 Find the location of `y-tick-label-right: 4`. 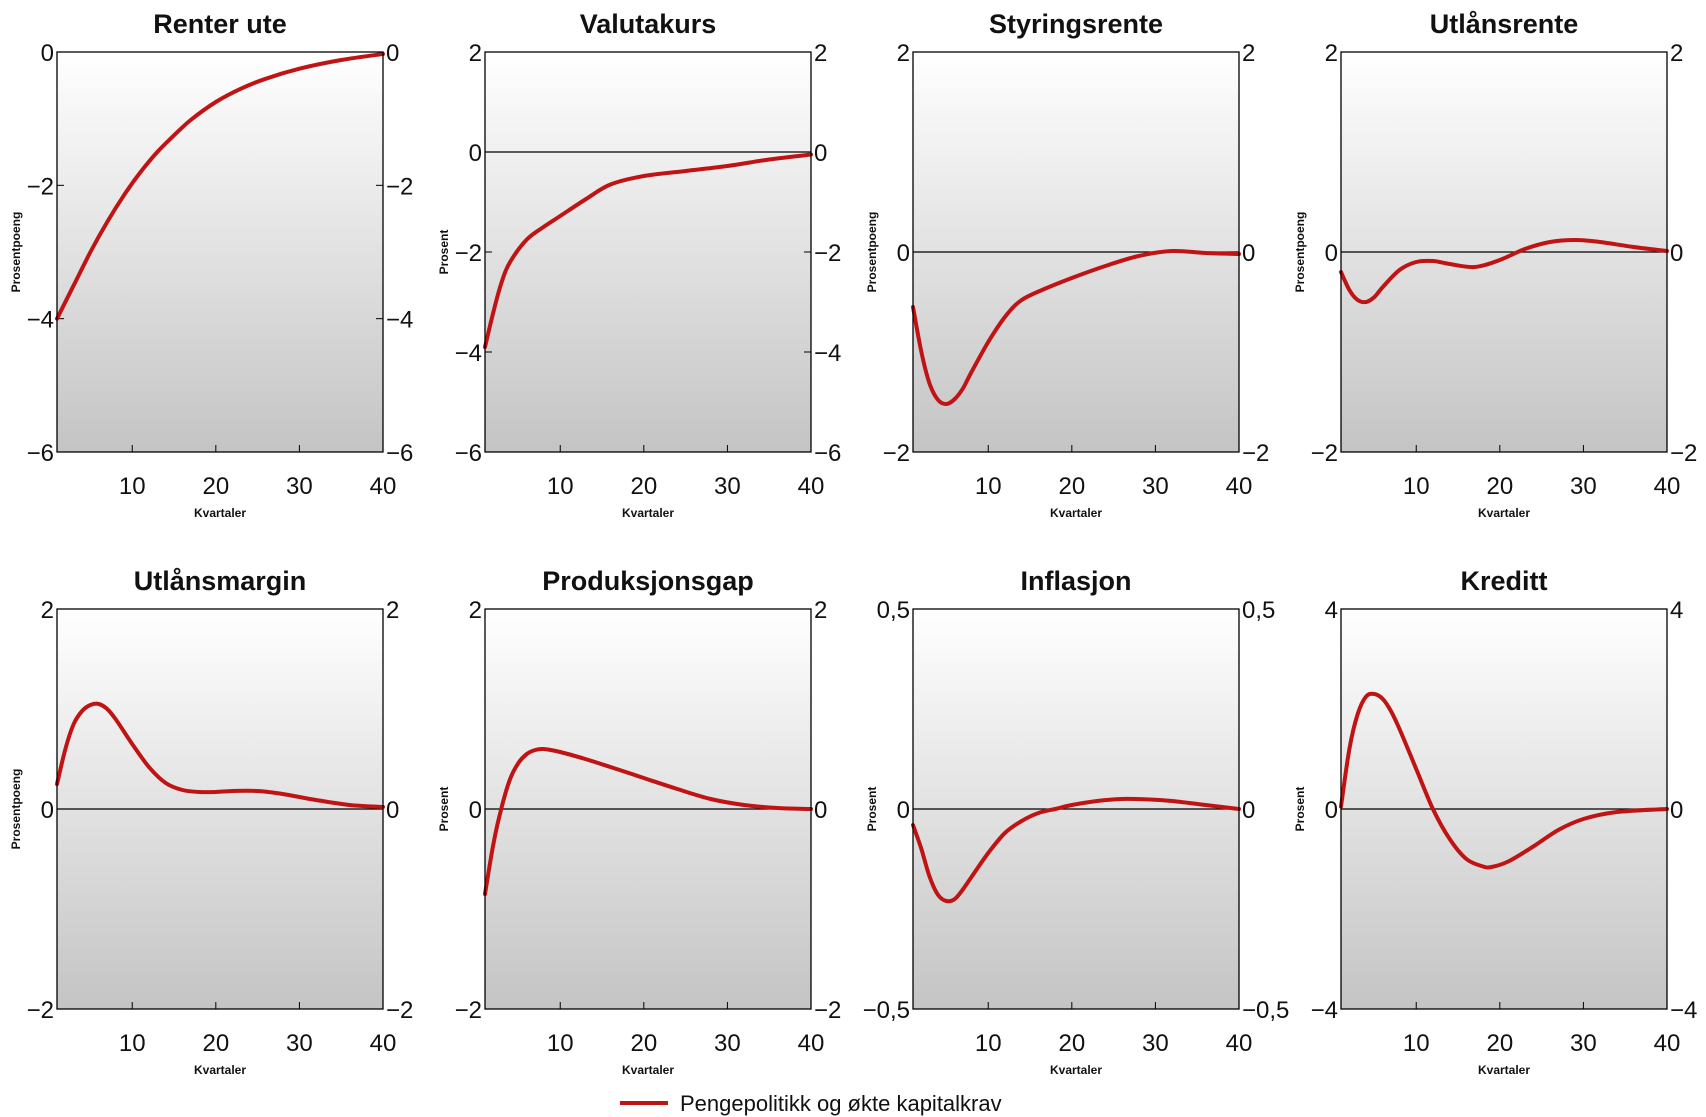

y-tick-label-right: 4 is located at coordinates (1676, 610).